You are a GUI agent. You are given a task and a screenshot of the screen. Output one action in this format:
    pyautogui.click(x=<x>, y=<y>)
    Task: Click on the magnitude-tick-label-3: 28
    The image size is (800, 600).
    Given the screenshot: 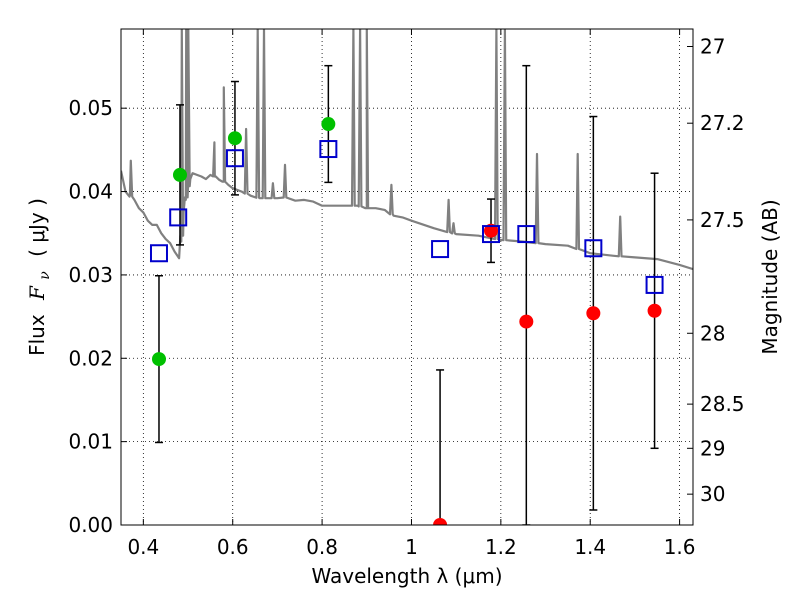 What is the action you would take?
    pyautogui.click(x=712, y=333)
    